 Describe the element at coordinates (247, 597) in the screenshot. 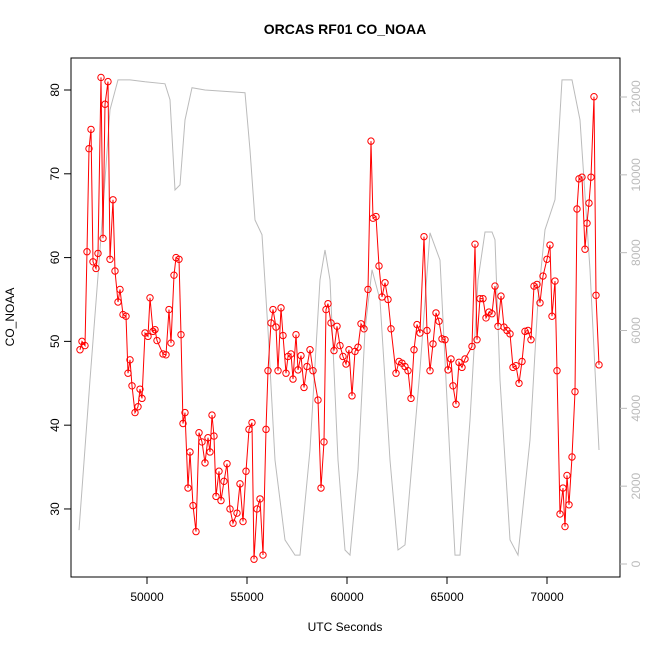

I see `x-tick-label: 55000` at that location.